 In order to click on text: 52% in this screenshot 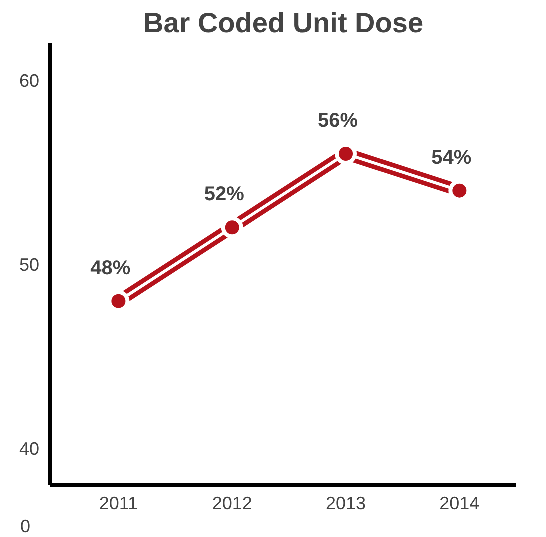, I will do `click(224, 195)`.